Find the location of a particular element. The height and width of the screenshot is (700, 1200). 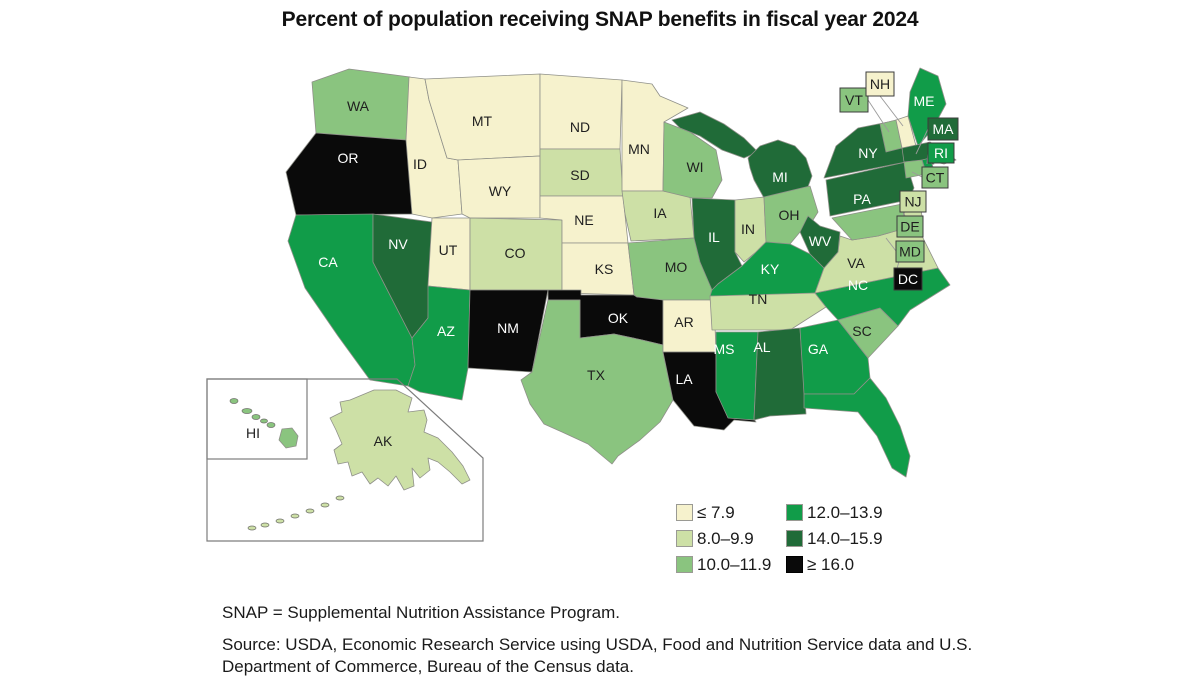

callout-label-DE: DE is located at coordinates (909, 227).